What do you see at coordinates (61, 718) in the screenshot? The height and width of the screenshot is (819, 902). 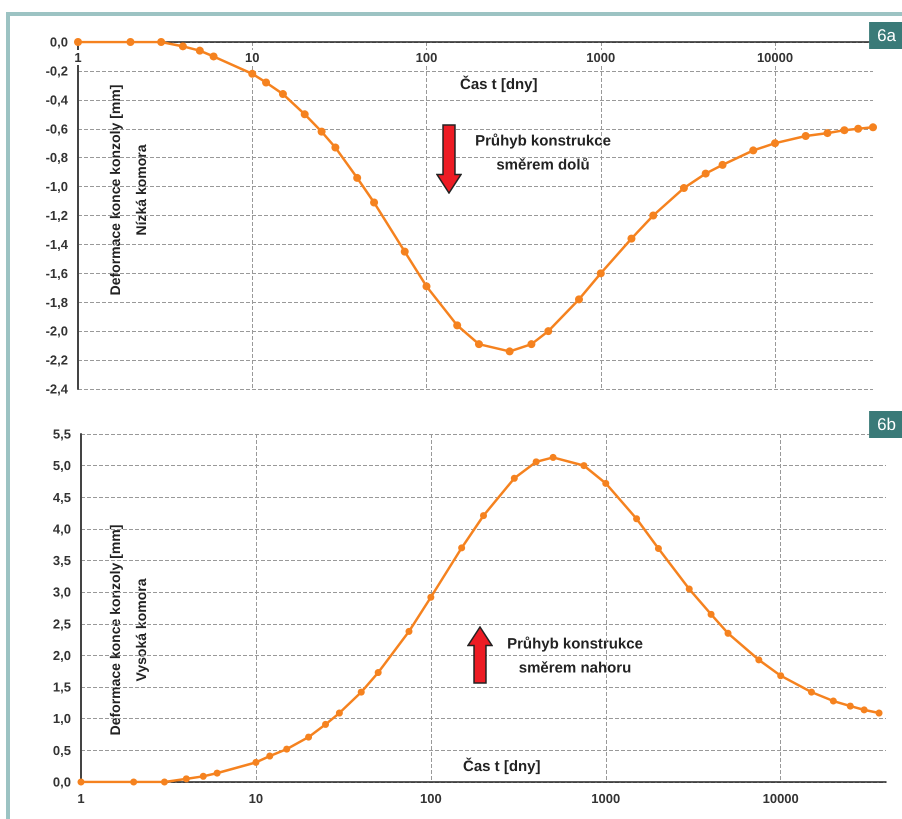 I see `y-tick-label: 1,0` at bounding box center [61, 718].